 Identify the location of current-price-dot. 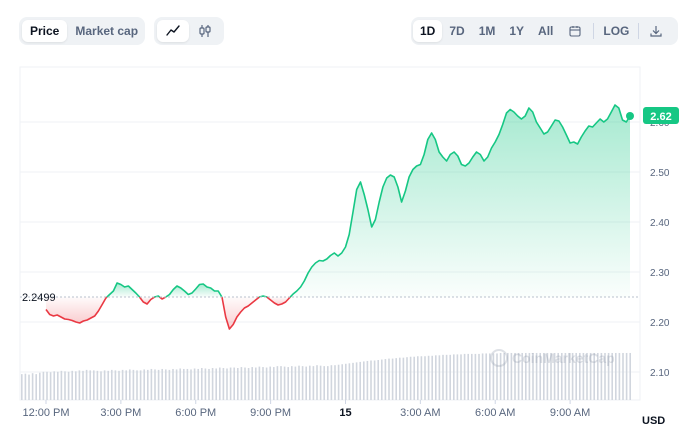
(630, 116).